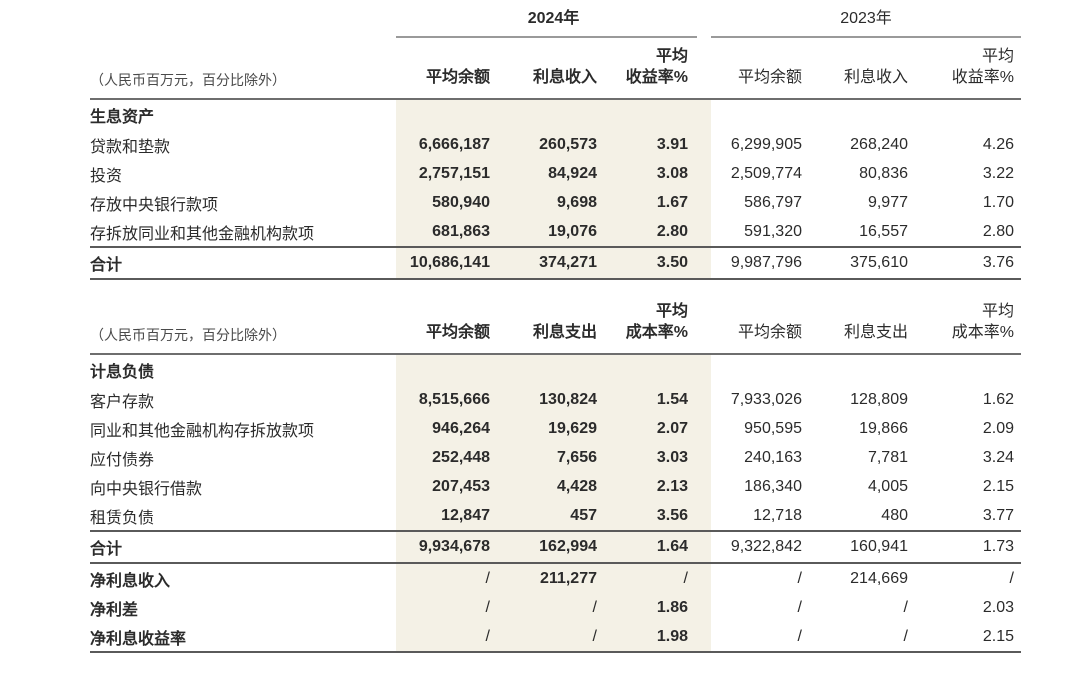 The image size is (1080, 674). Describe the element at coordinates (905, 607) in the screenshot. I see `cell-2023-interest-expense: /` at that location.